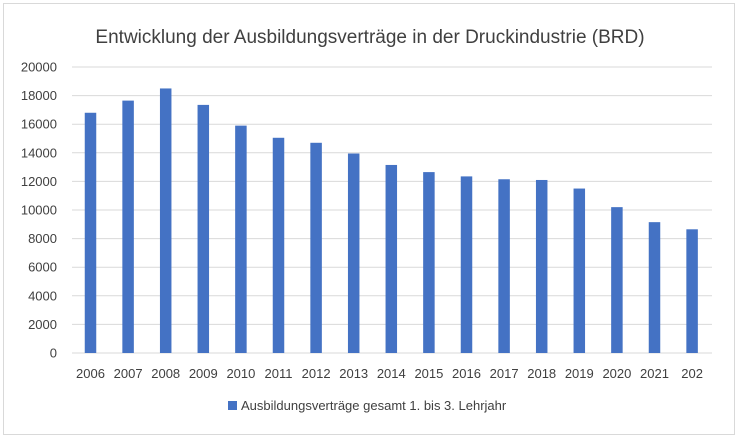 The width and height of the screenshot is (740, 440). I want to click on y-tick-label: 4000, so click(42, 295).